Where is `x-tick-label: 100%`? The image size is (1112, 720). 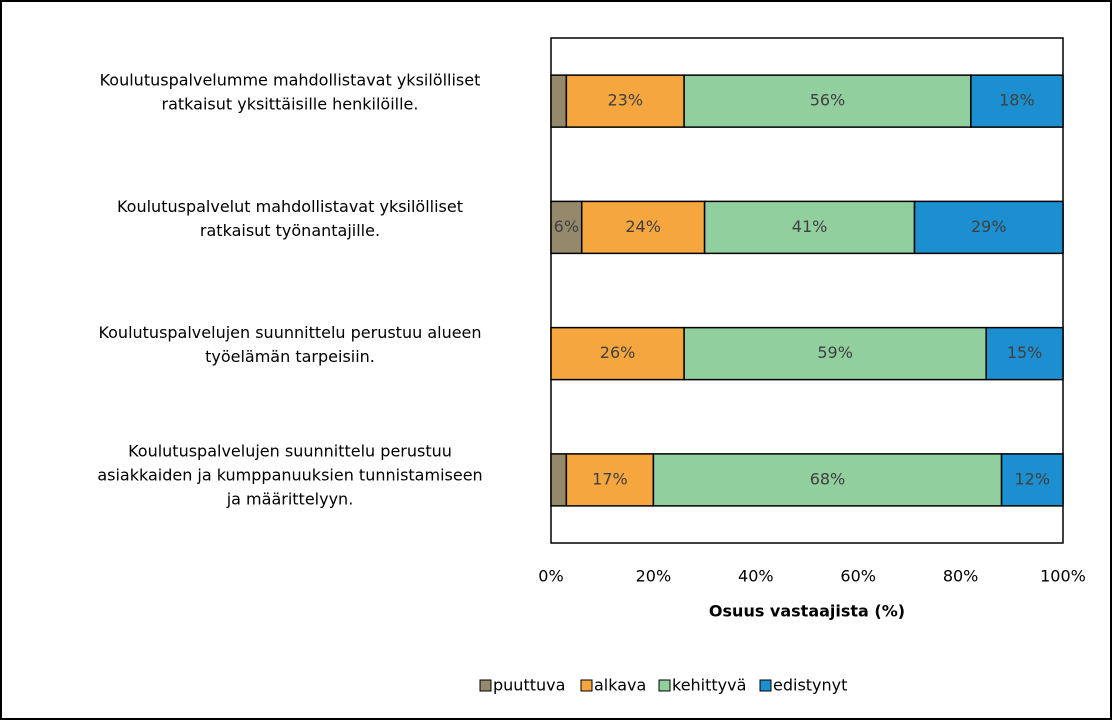
x-tick-label: 100% is located at coordinates (1063, 576).